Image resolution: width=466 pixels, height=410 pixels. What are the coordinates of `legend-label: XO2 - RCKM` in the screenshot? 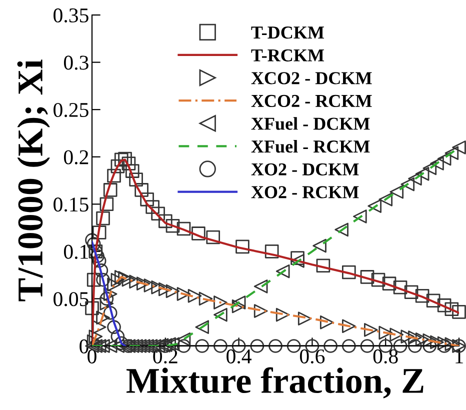 It's located at (305, 192).